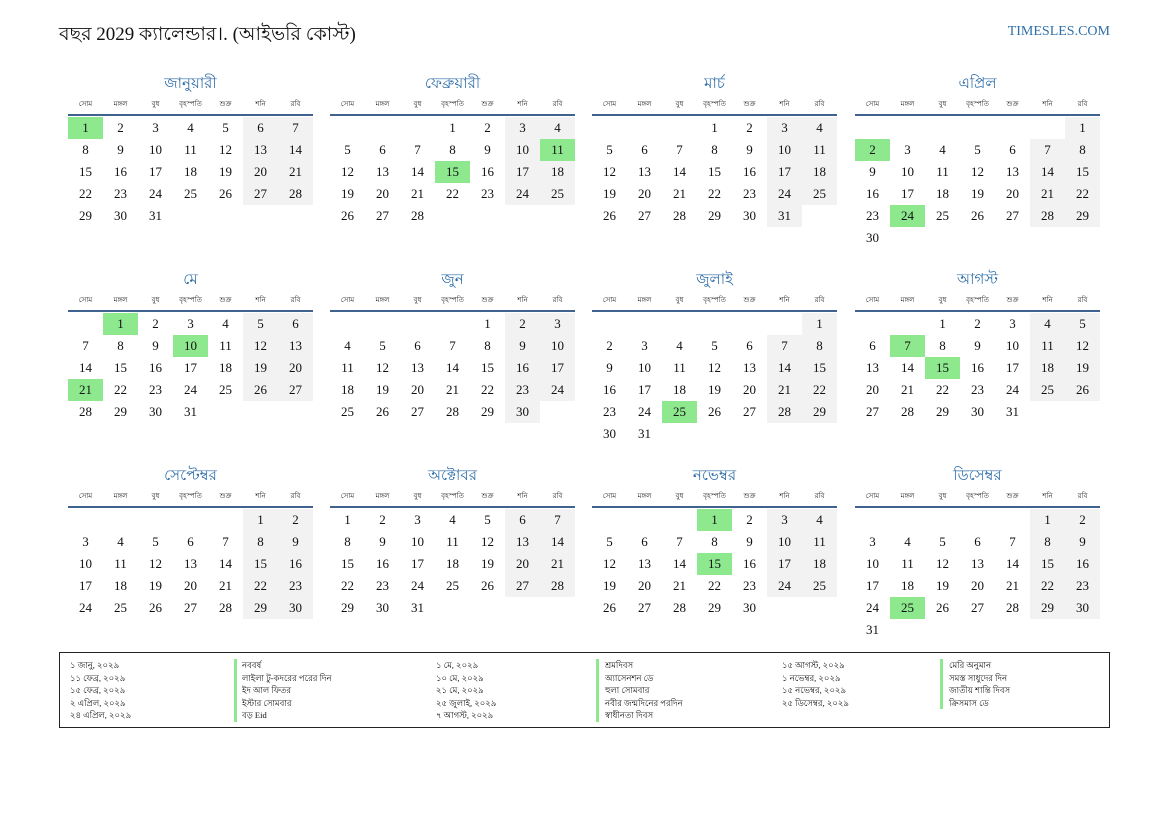 This screenshot has height=827, width=1169. I want to click on holiday-day-cell: 25, so click(907, 608).